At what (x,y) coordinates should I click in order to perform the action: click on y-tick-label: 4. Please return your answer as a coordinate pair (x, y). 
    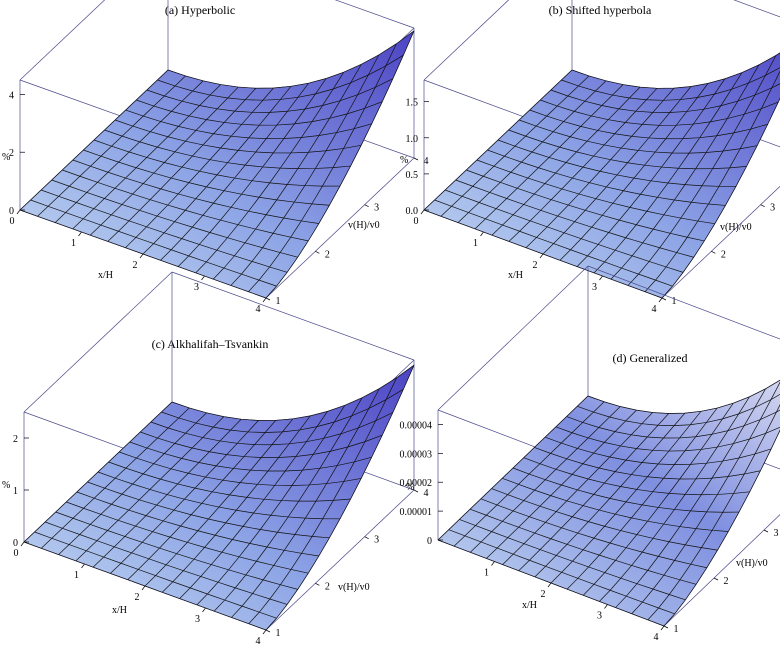
    Looking at the image, I should click on (426, 493).